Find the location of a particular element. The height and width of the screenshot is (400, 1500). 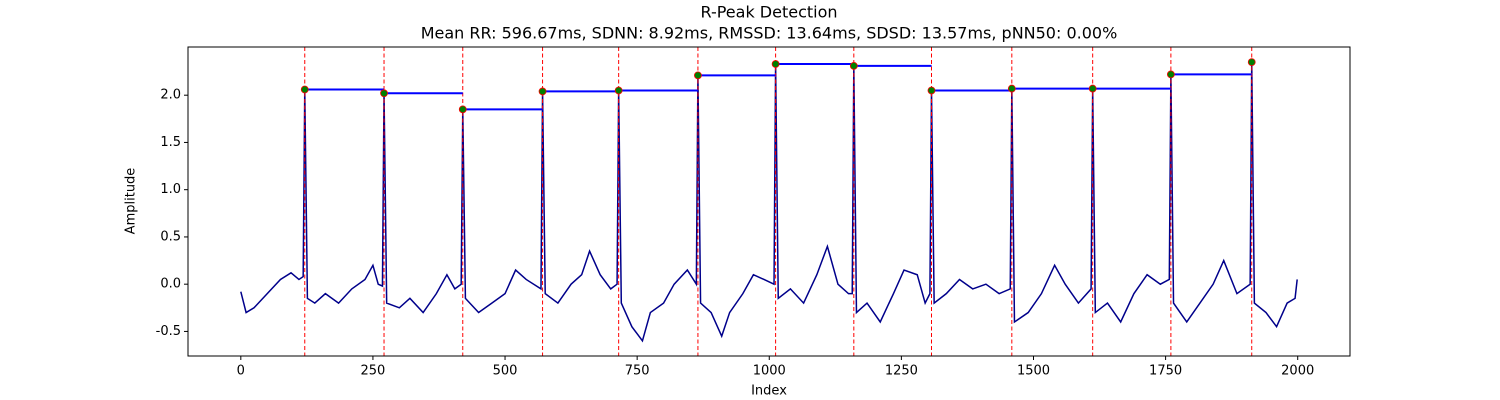

y-tick-label: 0.5 is located at coordinates (170, 236).